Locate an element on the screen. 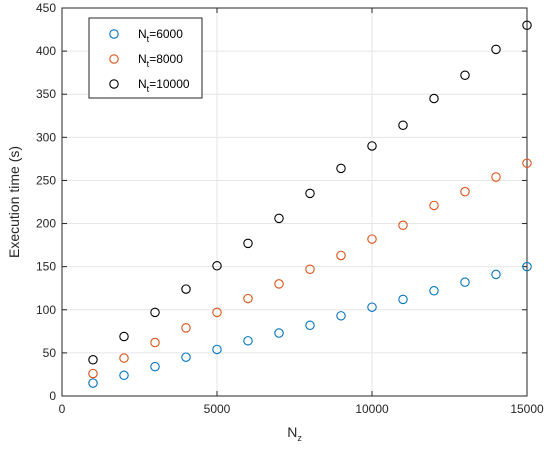  y-tick-label: 50 is located at coordinates (50, 353).